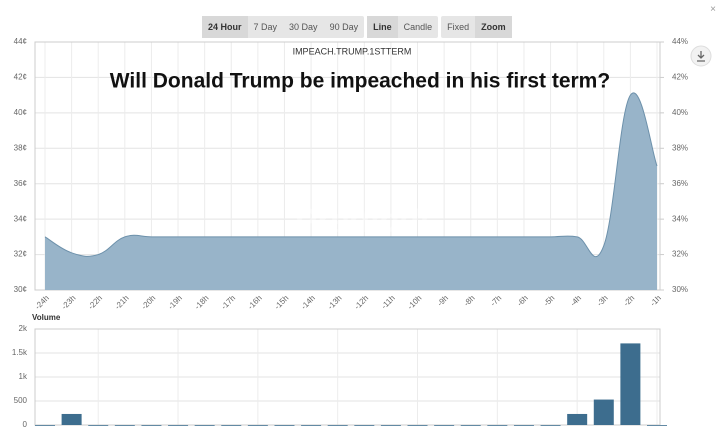 This screenshot has height=428, width=720. Describe the element at coordinates (149, 303) in the screenshot. I see `x-tick-label: -20h` at that location.